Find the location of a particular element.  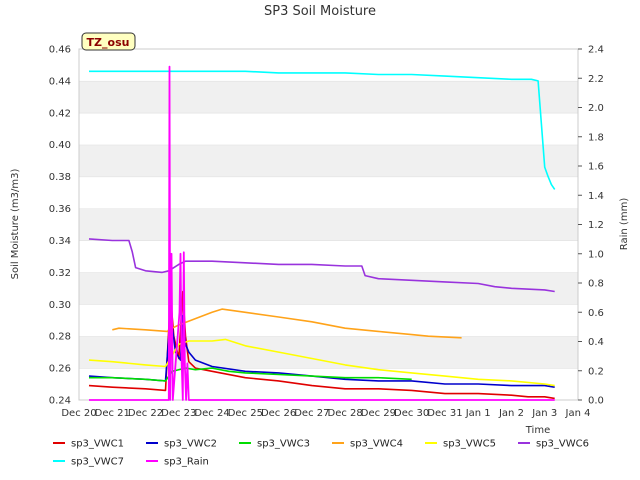

y-axis-right-ticks: 0.0 0.2 0.4 0.6 0.8 1.0 1.2 1.4 1.6 1.8 2.0 2.2 2.4 is located at coordinates (591, 226).